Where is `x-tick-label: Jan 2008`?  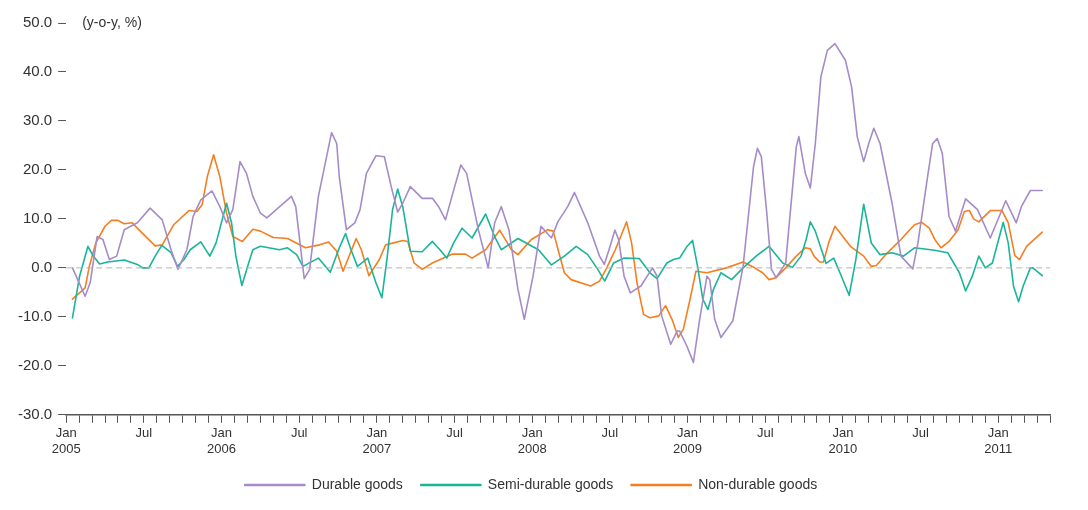
x-tick-label: Jan 2008 is located at coordinates (532, 440).